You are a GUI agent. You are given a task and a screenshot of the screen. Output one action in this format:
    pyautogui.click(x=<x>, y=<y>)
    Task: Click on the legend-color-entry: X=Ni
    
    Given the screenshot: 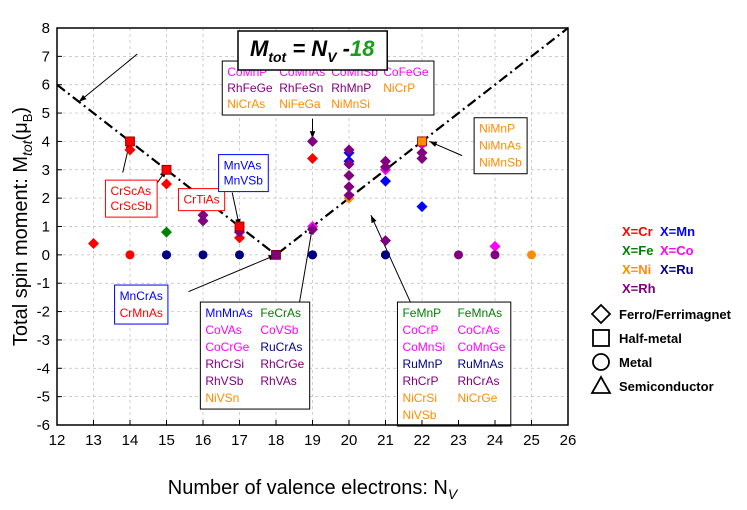 What is the action you would take?
    pyautogui.click(x=636, y=269)
    